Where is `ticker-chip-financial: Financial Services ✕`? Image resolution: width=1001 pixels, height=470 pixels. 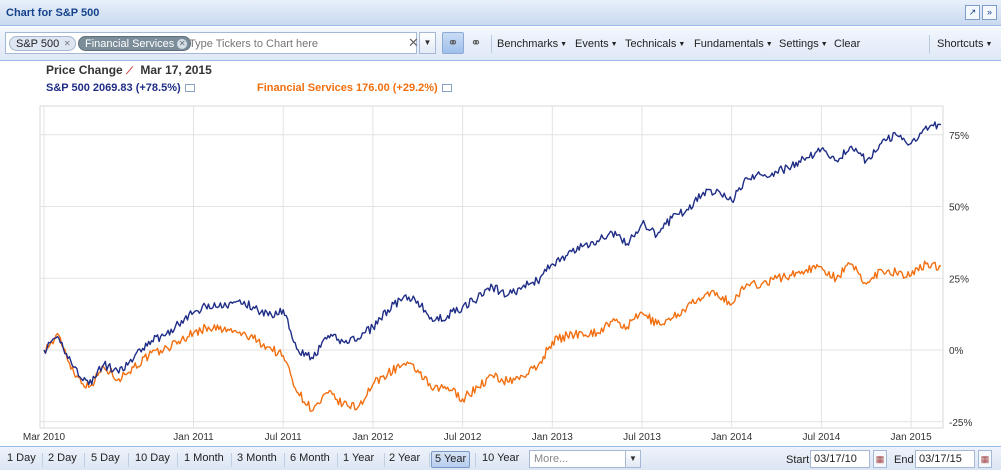 ticker-chip-financial: Financial Services ✕ is located at coordinates (135, 43).